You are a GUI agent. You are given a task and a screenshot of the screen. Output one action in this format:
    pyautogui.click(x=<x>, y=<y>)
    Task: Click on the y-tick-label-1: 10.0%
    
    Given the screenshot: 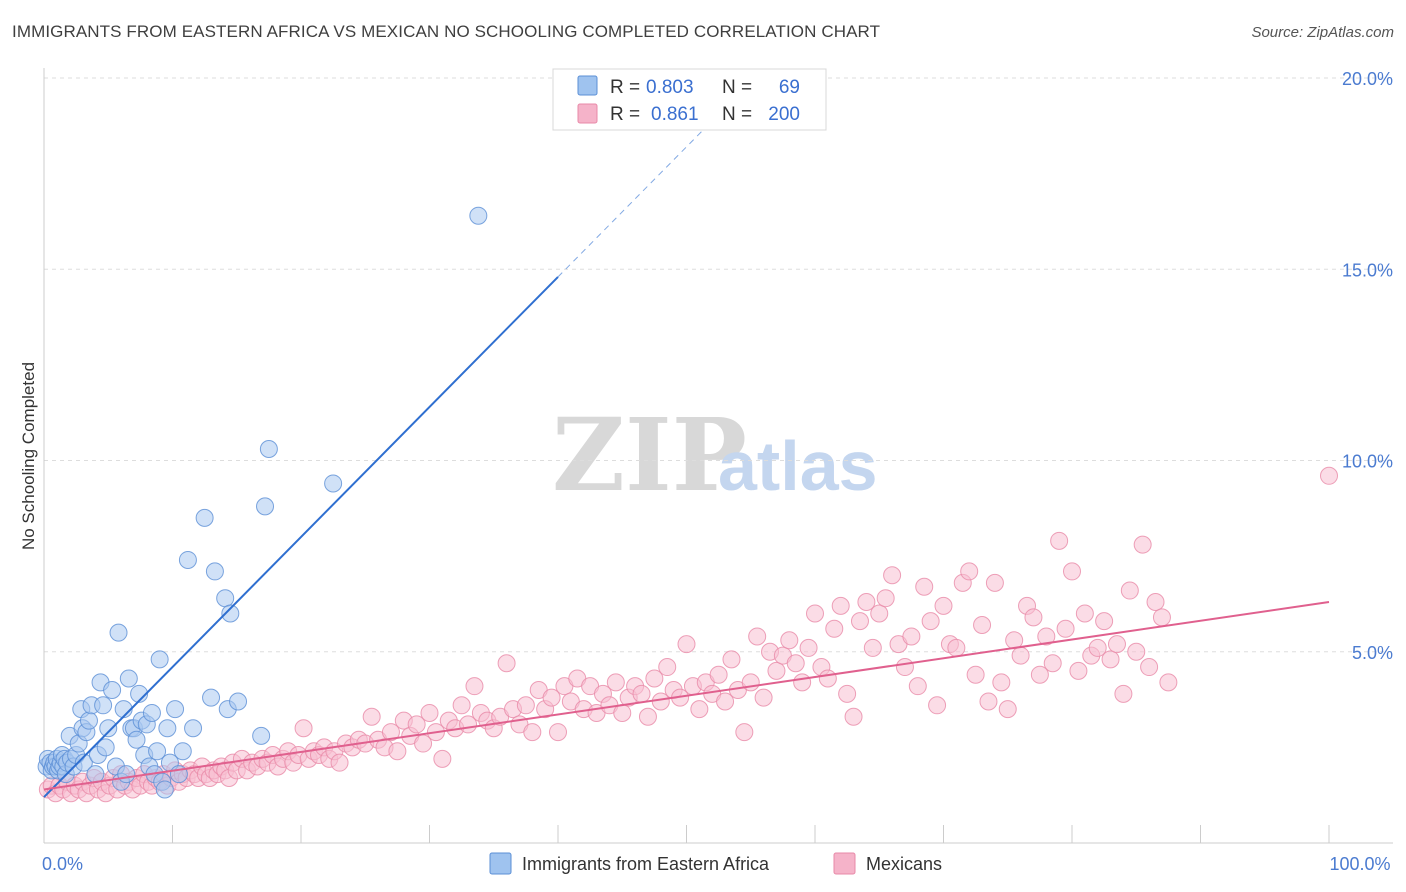 What is the action you would take?
    pyautogui.click(x=1367, y=462)
    